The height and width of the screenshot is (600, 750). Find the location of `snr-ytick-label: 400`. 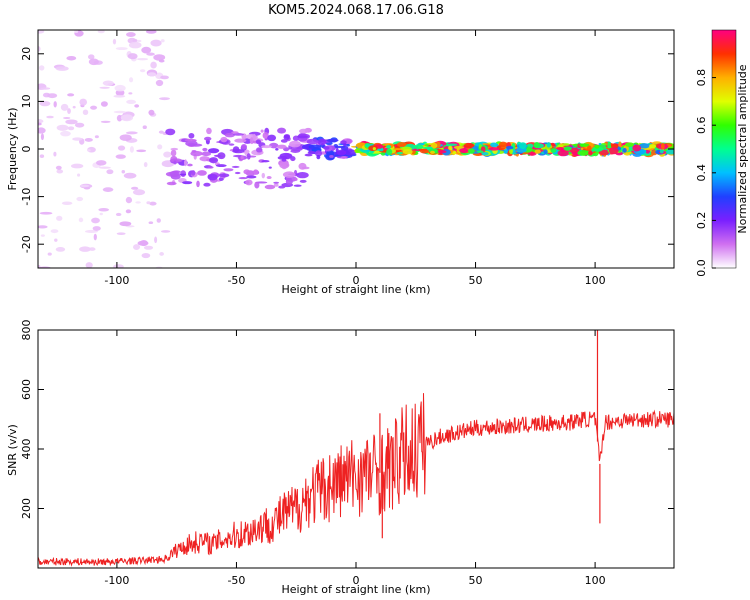

snr-ytick-label: 400 is located at coordinates (26, 449).